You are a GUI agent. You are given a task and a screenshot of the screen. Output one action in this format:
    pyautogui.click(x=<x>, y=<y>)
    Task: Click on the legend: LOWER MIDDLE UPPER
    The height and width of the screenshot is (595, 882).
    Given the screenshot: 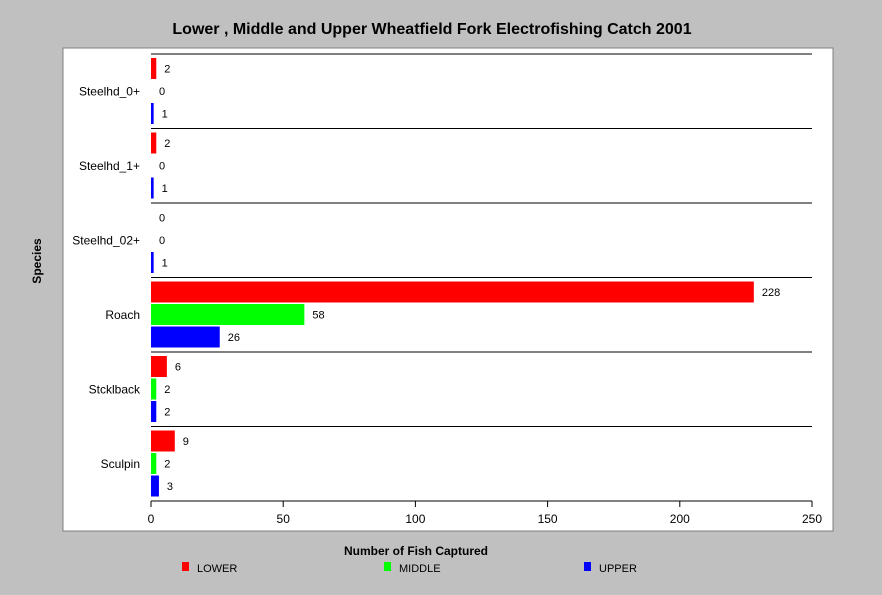 What is the action you would take?
    pyautogui.click(x=409, y=568)
    